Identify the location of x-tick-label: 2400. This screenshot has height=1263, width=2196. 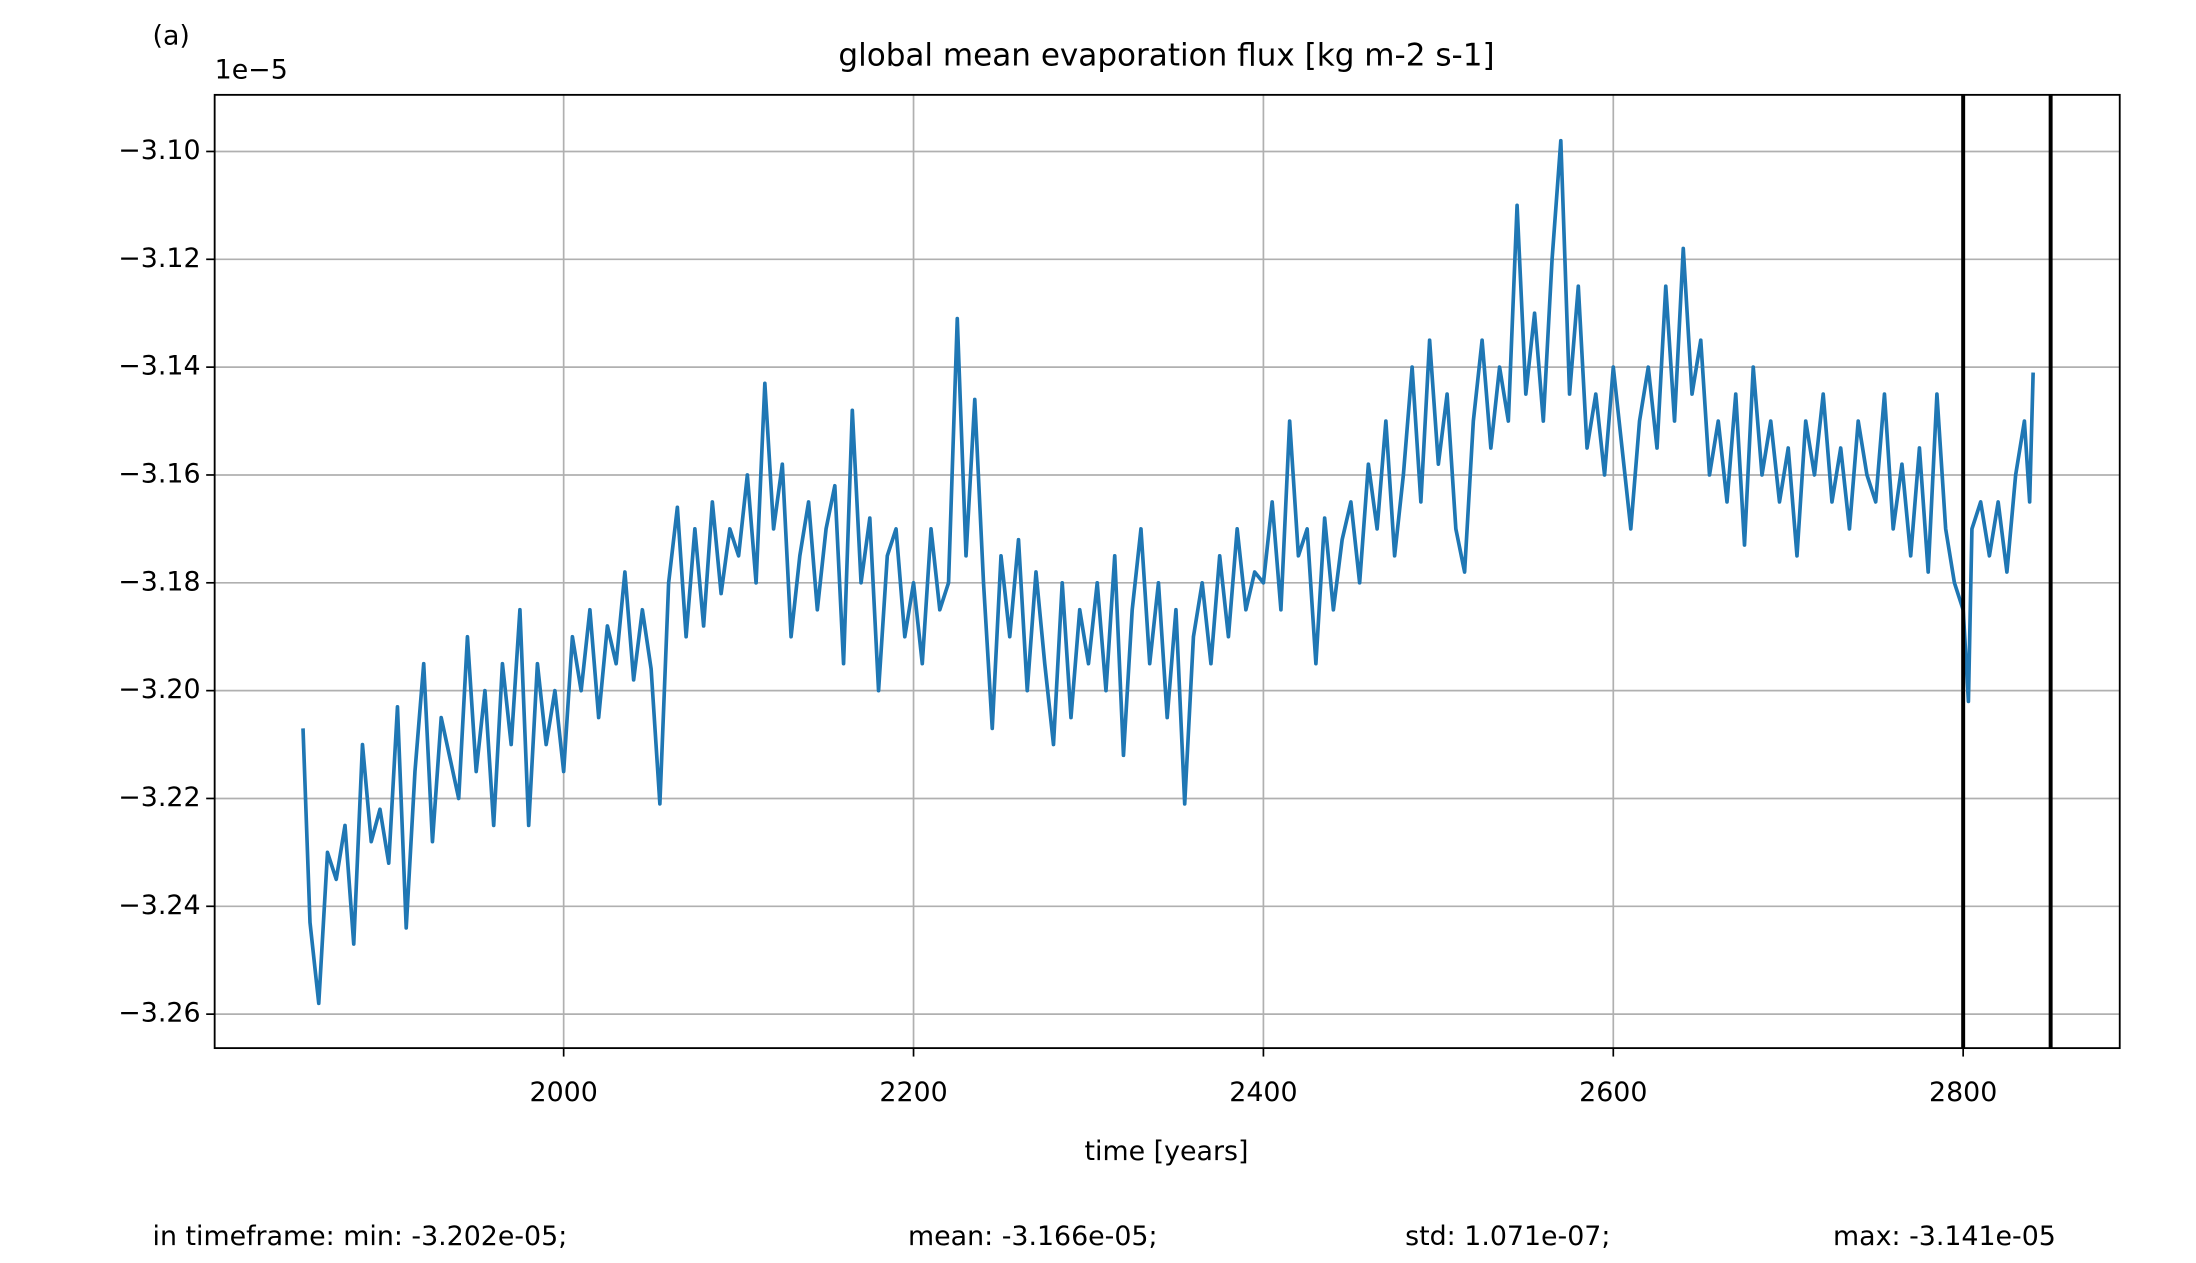
(1263, 1092).